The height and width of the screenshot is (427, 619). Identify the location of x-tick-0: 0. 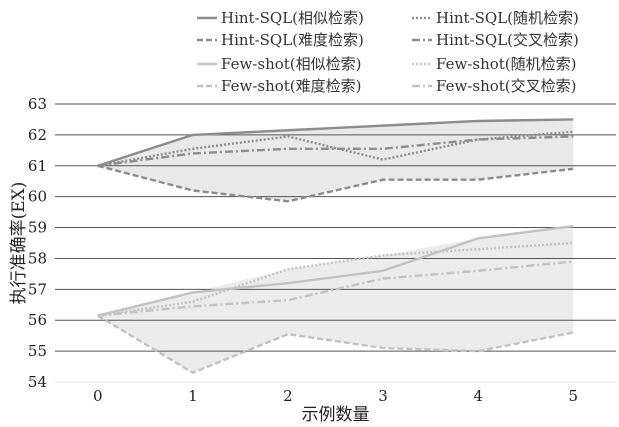
(98, 396).